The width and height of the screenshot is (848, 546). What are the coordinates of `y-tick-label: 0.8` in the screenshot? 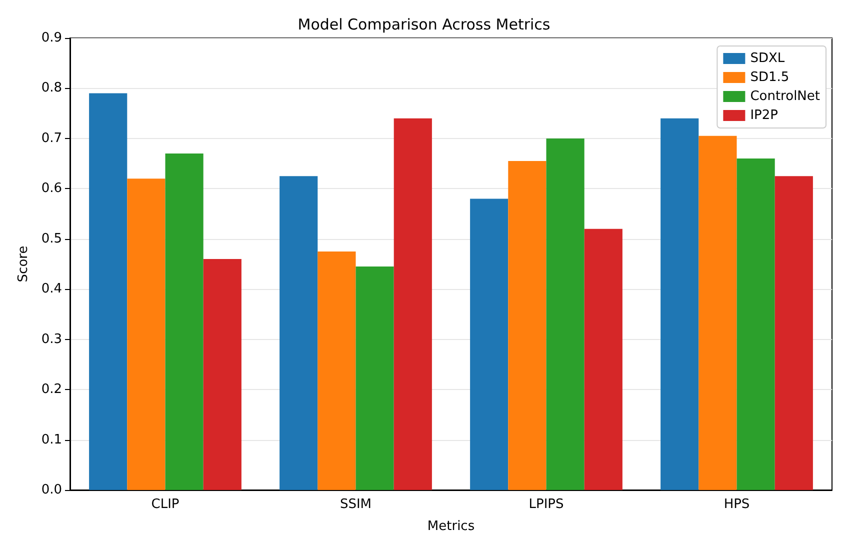 It's located at (51, 88).